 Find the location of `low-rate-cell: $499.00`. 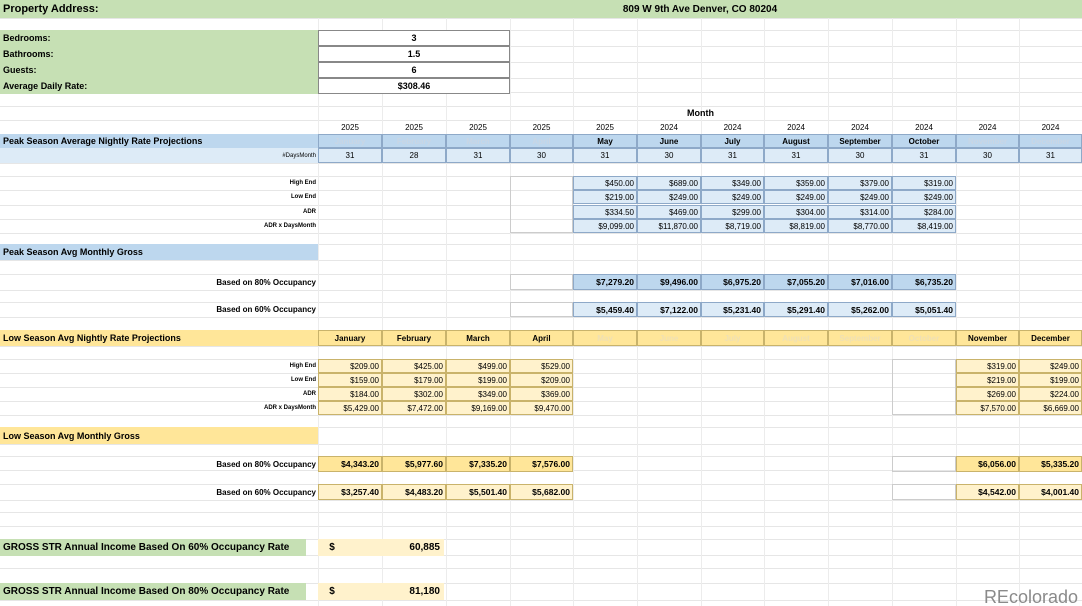

low-rate-cell: $499.00 is located at coordinates (478, 366).